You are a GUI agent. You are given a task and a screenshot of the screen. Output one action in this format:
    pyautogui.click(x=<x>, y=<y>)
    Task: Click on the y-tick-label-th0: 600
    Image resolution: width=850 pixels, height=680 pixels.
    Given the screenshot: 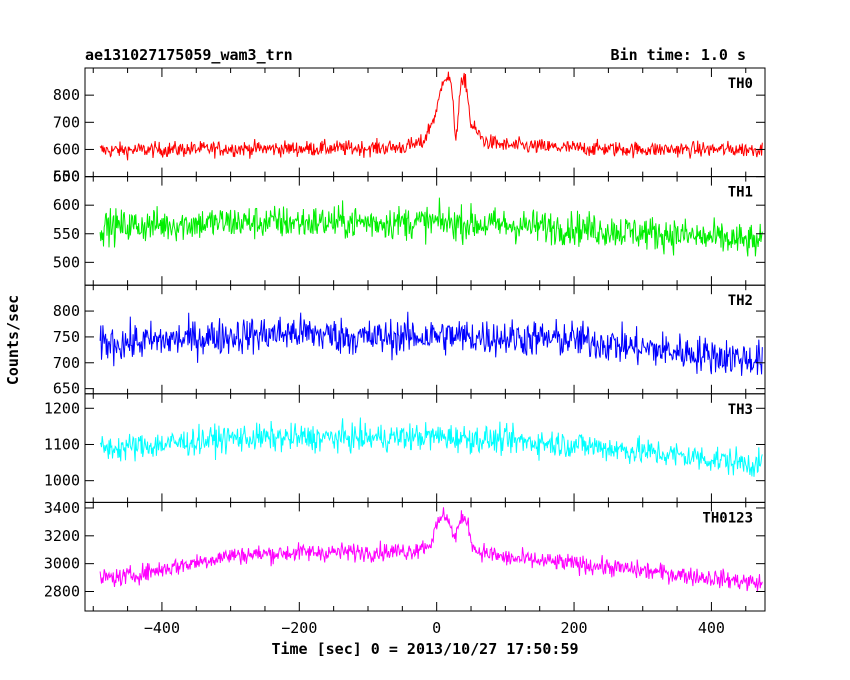 What is the action you would take?
    pyautogui.click(x=66, y=149)
    